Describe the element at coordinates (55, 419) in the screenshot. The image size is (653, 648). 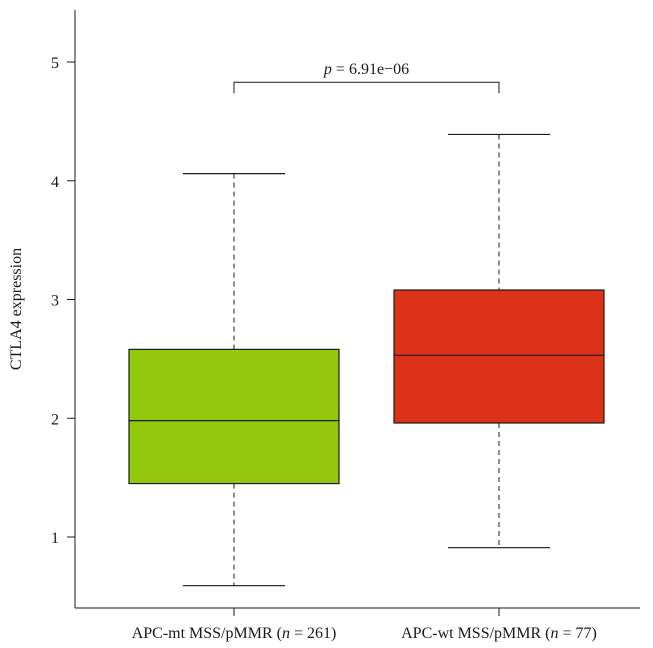
I see `y-tick-label: 2` at that location.